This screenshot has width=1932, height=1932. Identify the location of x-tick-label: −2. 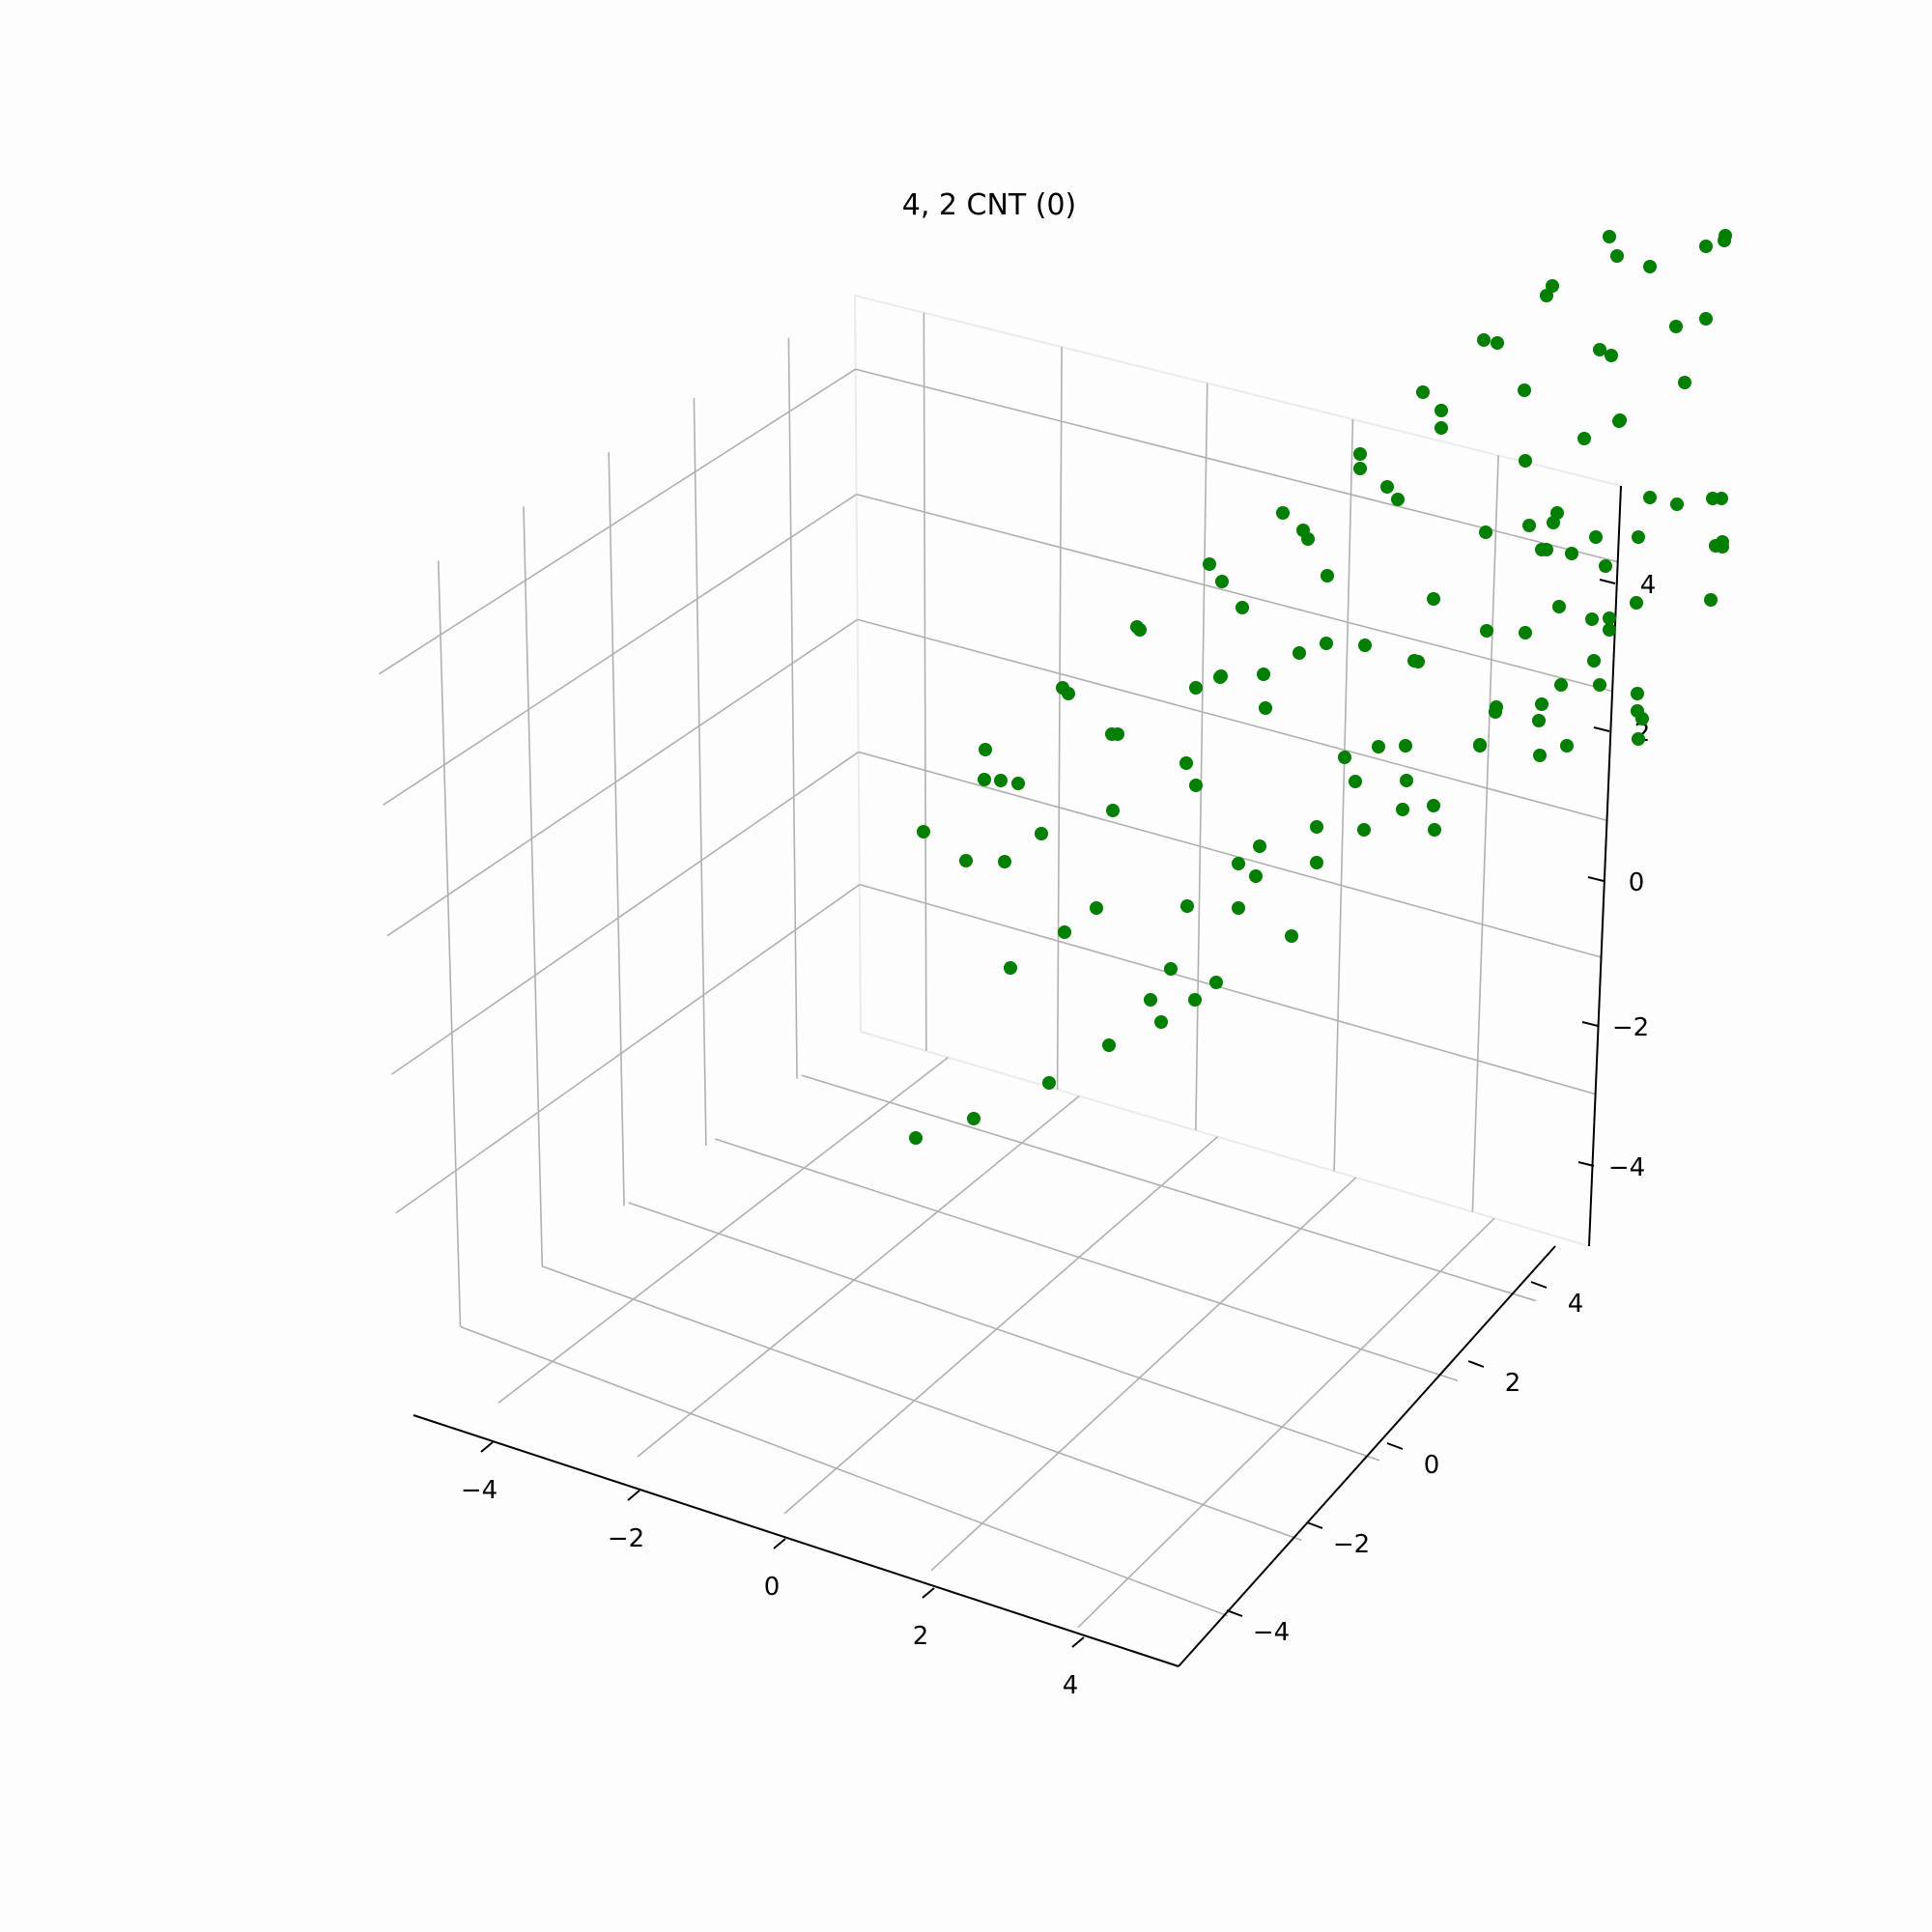
(626, 1538).